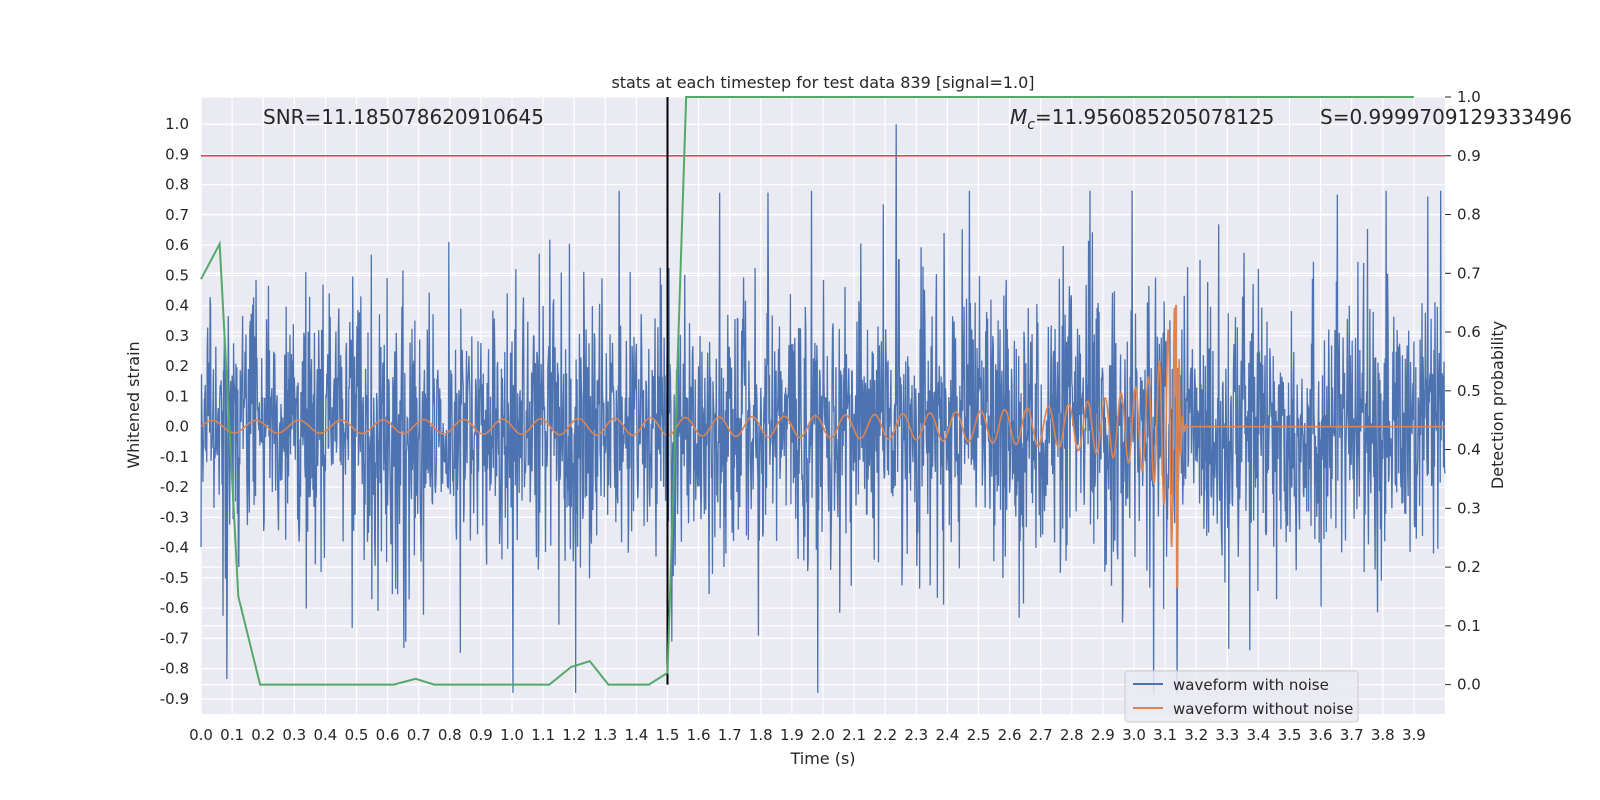 This screenshot has width=1600, height=800. Describe the element at coordinates (1041, 735) in the screenshot. I see `x-tick-label: 2.7` at that location.